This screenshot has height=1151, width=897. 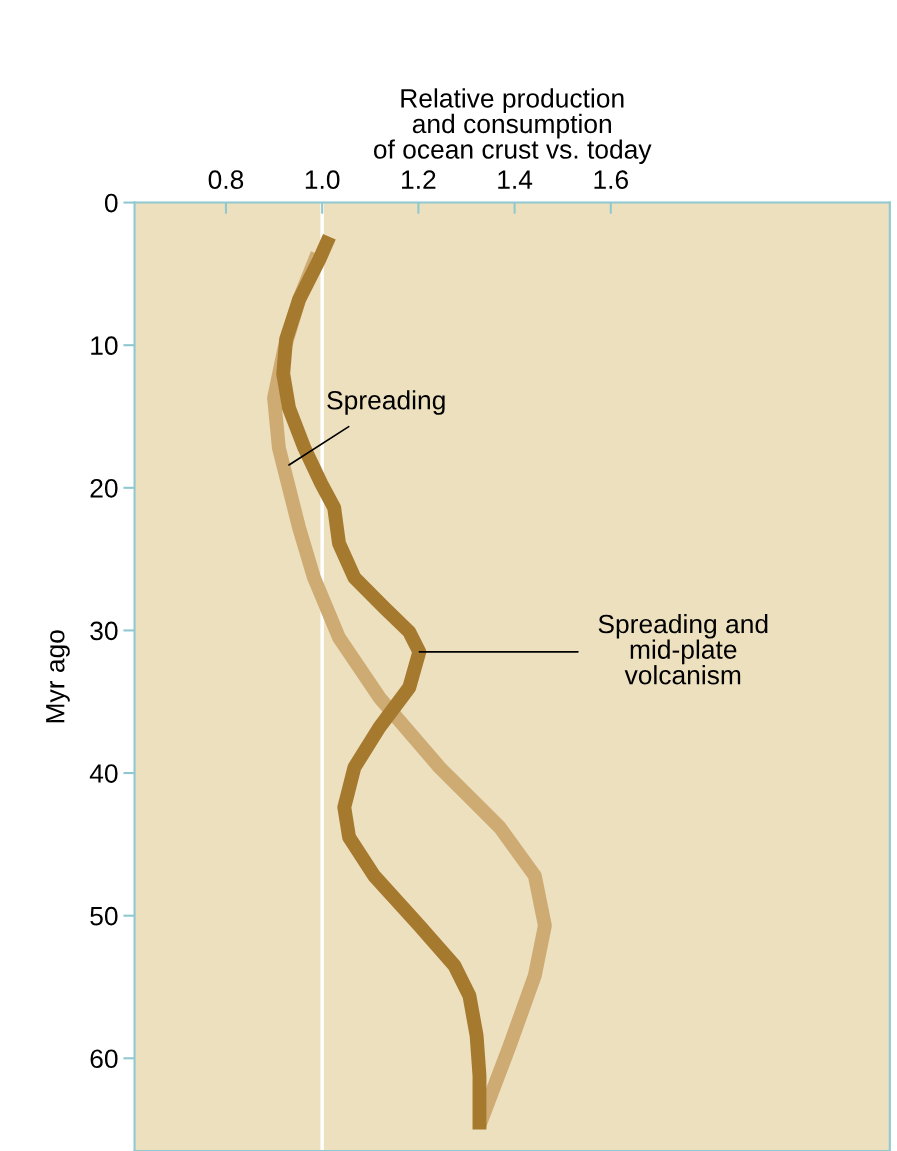 What do you see at coordinates (104, 346) in the screenshot?
I see `y-tick-label: 10` at bounding box center [104, 346].